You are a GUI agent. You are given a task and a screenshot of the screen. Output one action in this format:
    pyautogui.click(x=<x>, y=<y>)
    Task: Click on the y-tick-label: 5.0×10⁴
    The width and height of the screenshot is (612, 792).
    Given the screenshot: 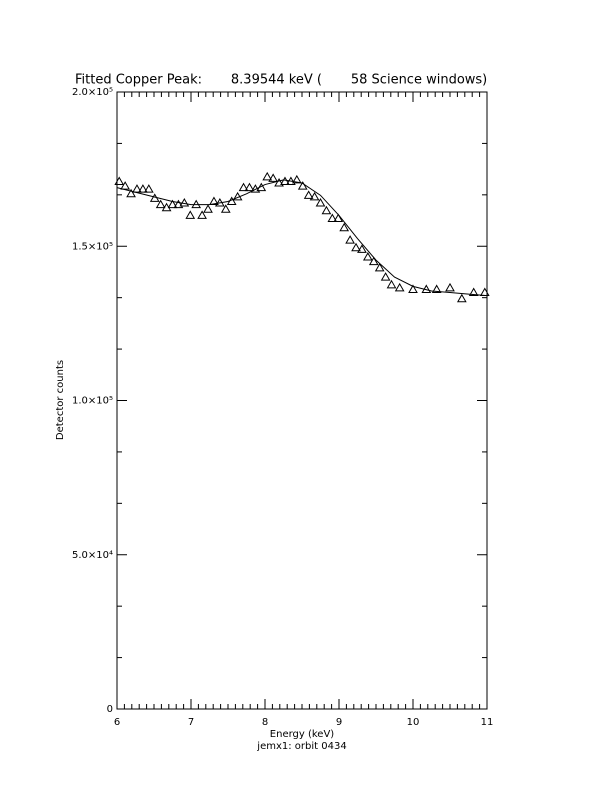 What is the action you would take?
    pyautogui.click(x=92, y=555)
    